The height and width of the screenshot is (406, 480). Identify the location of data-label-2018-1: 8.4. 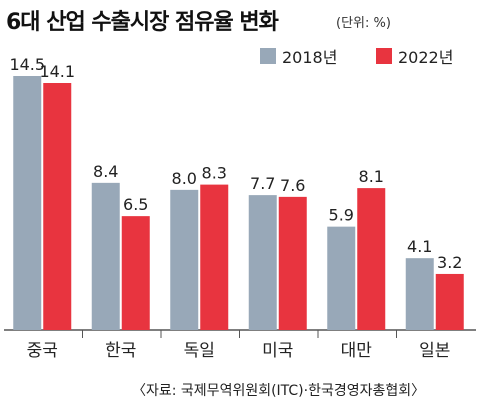
(105, 171).